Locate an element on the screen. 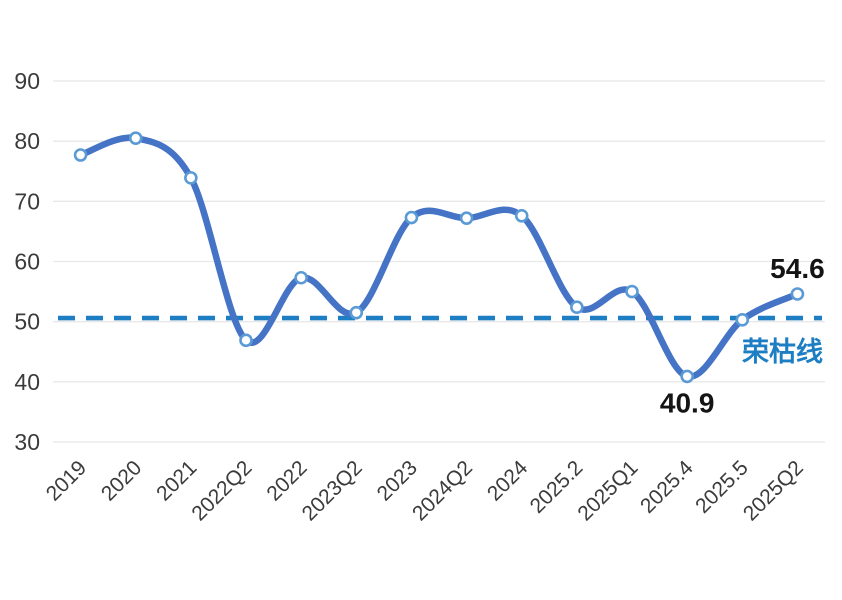 The image size is (842, 600). y-axis-tick-label: 70 is located at coordinates (27, 201).